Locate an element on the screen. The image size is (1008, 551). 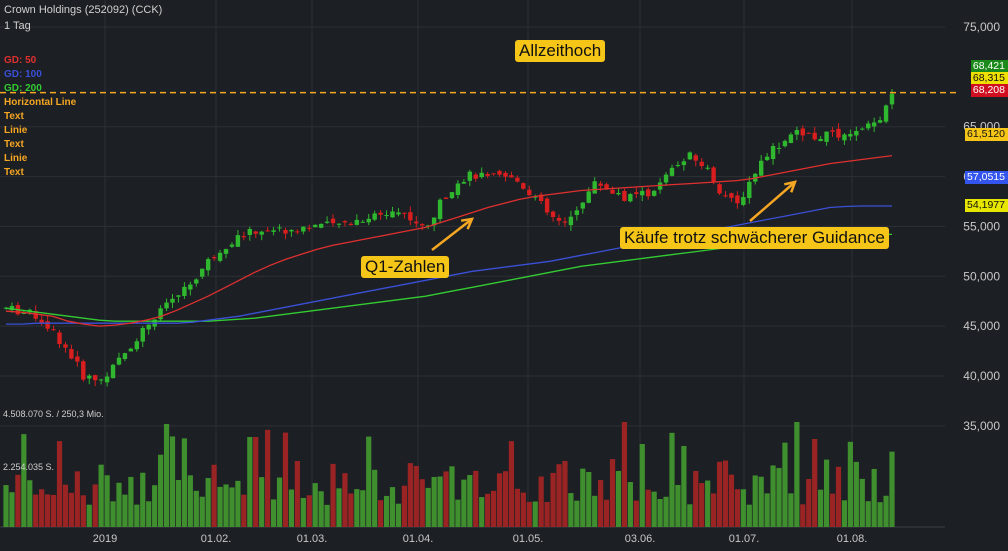
legend-item: Horizontal Line is located at coordinates (40, 102).